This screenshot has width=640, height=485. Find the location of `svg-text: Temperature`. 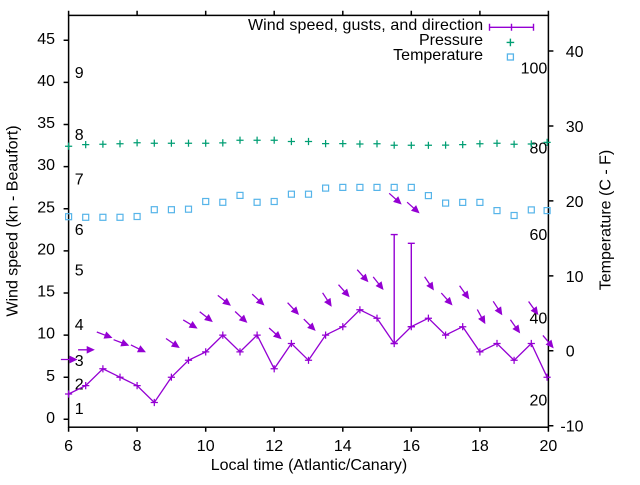

svg-text: Temperature is located at coordinates (438, 55).